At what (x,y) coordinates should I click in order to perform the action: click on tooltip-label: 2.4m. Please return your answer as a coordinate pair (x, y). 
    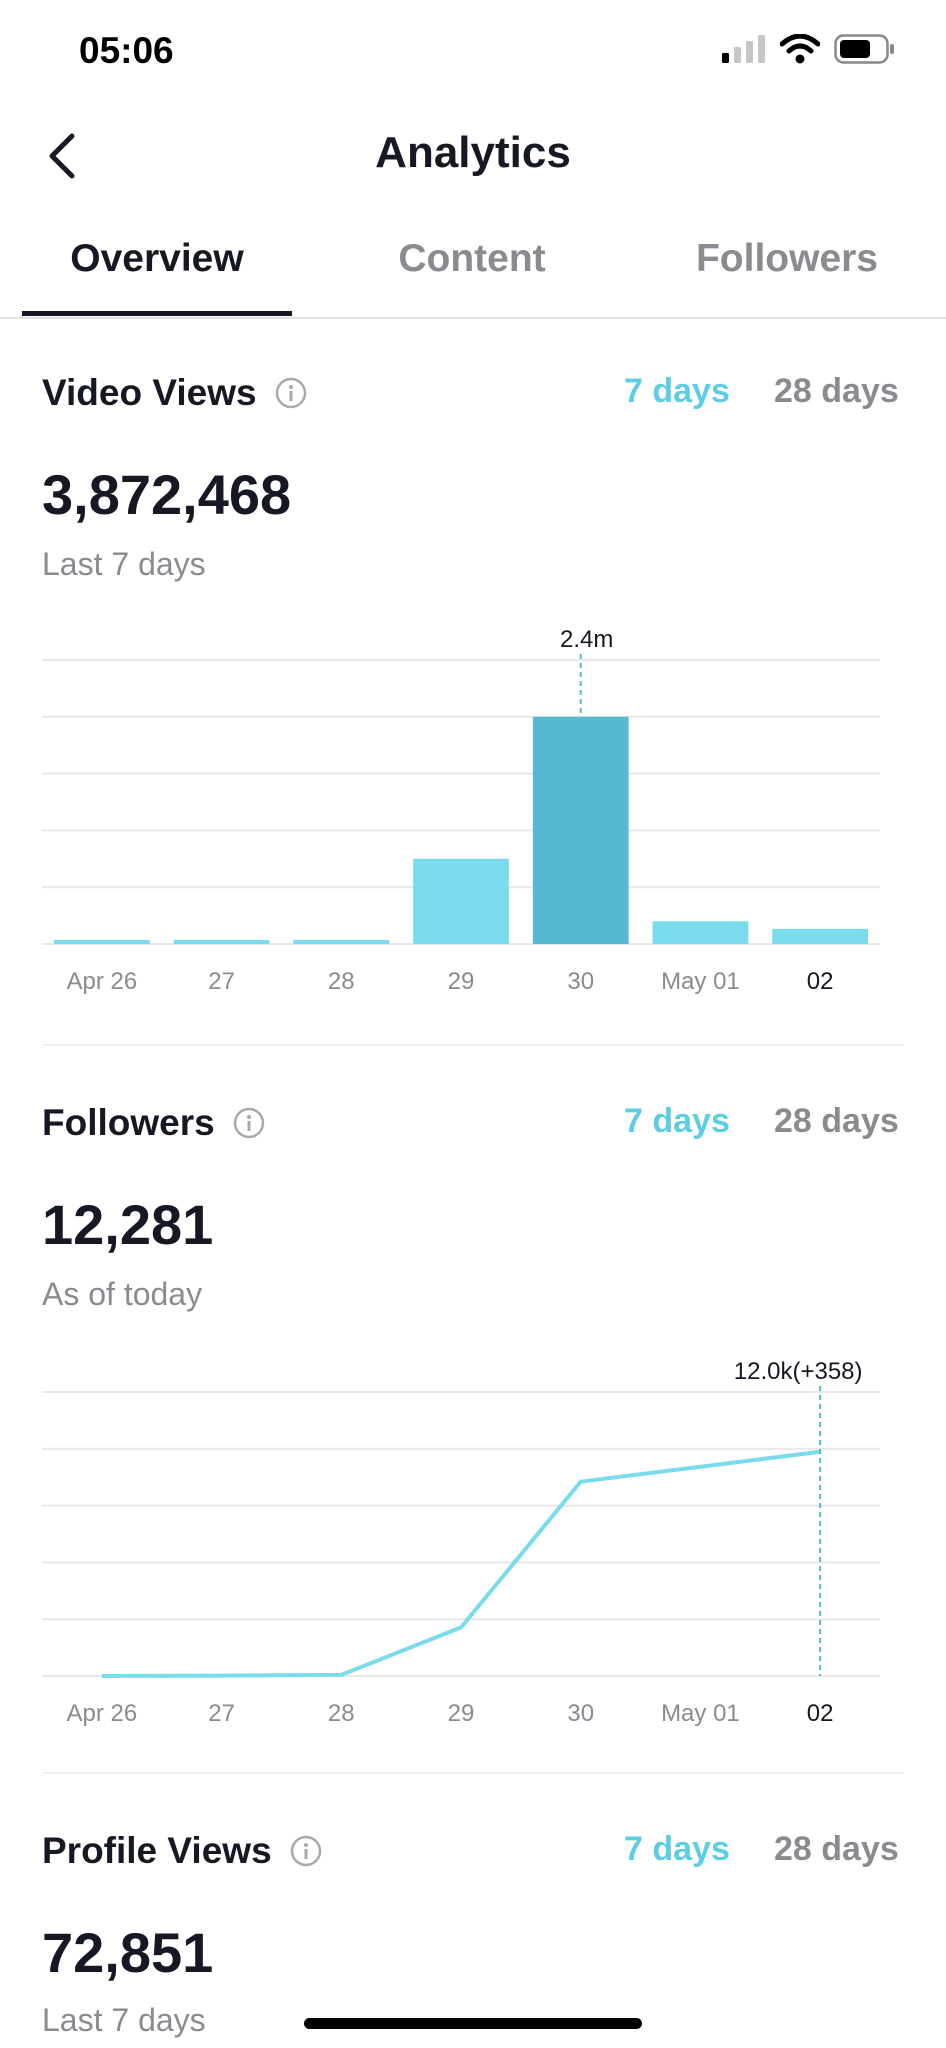
    Looking at the image, I should click on (586, 639).